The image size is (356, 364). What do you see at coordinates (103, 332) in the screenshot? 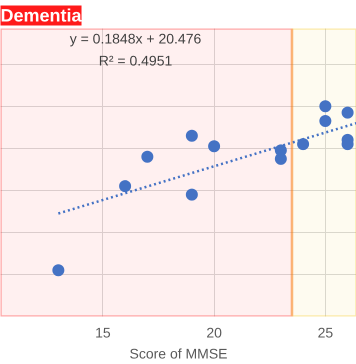
I see `x-tick-label: 15` at bounding box center [103, 332].